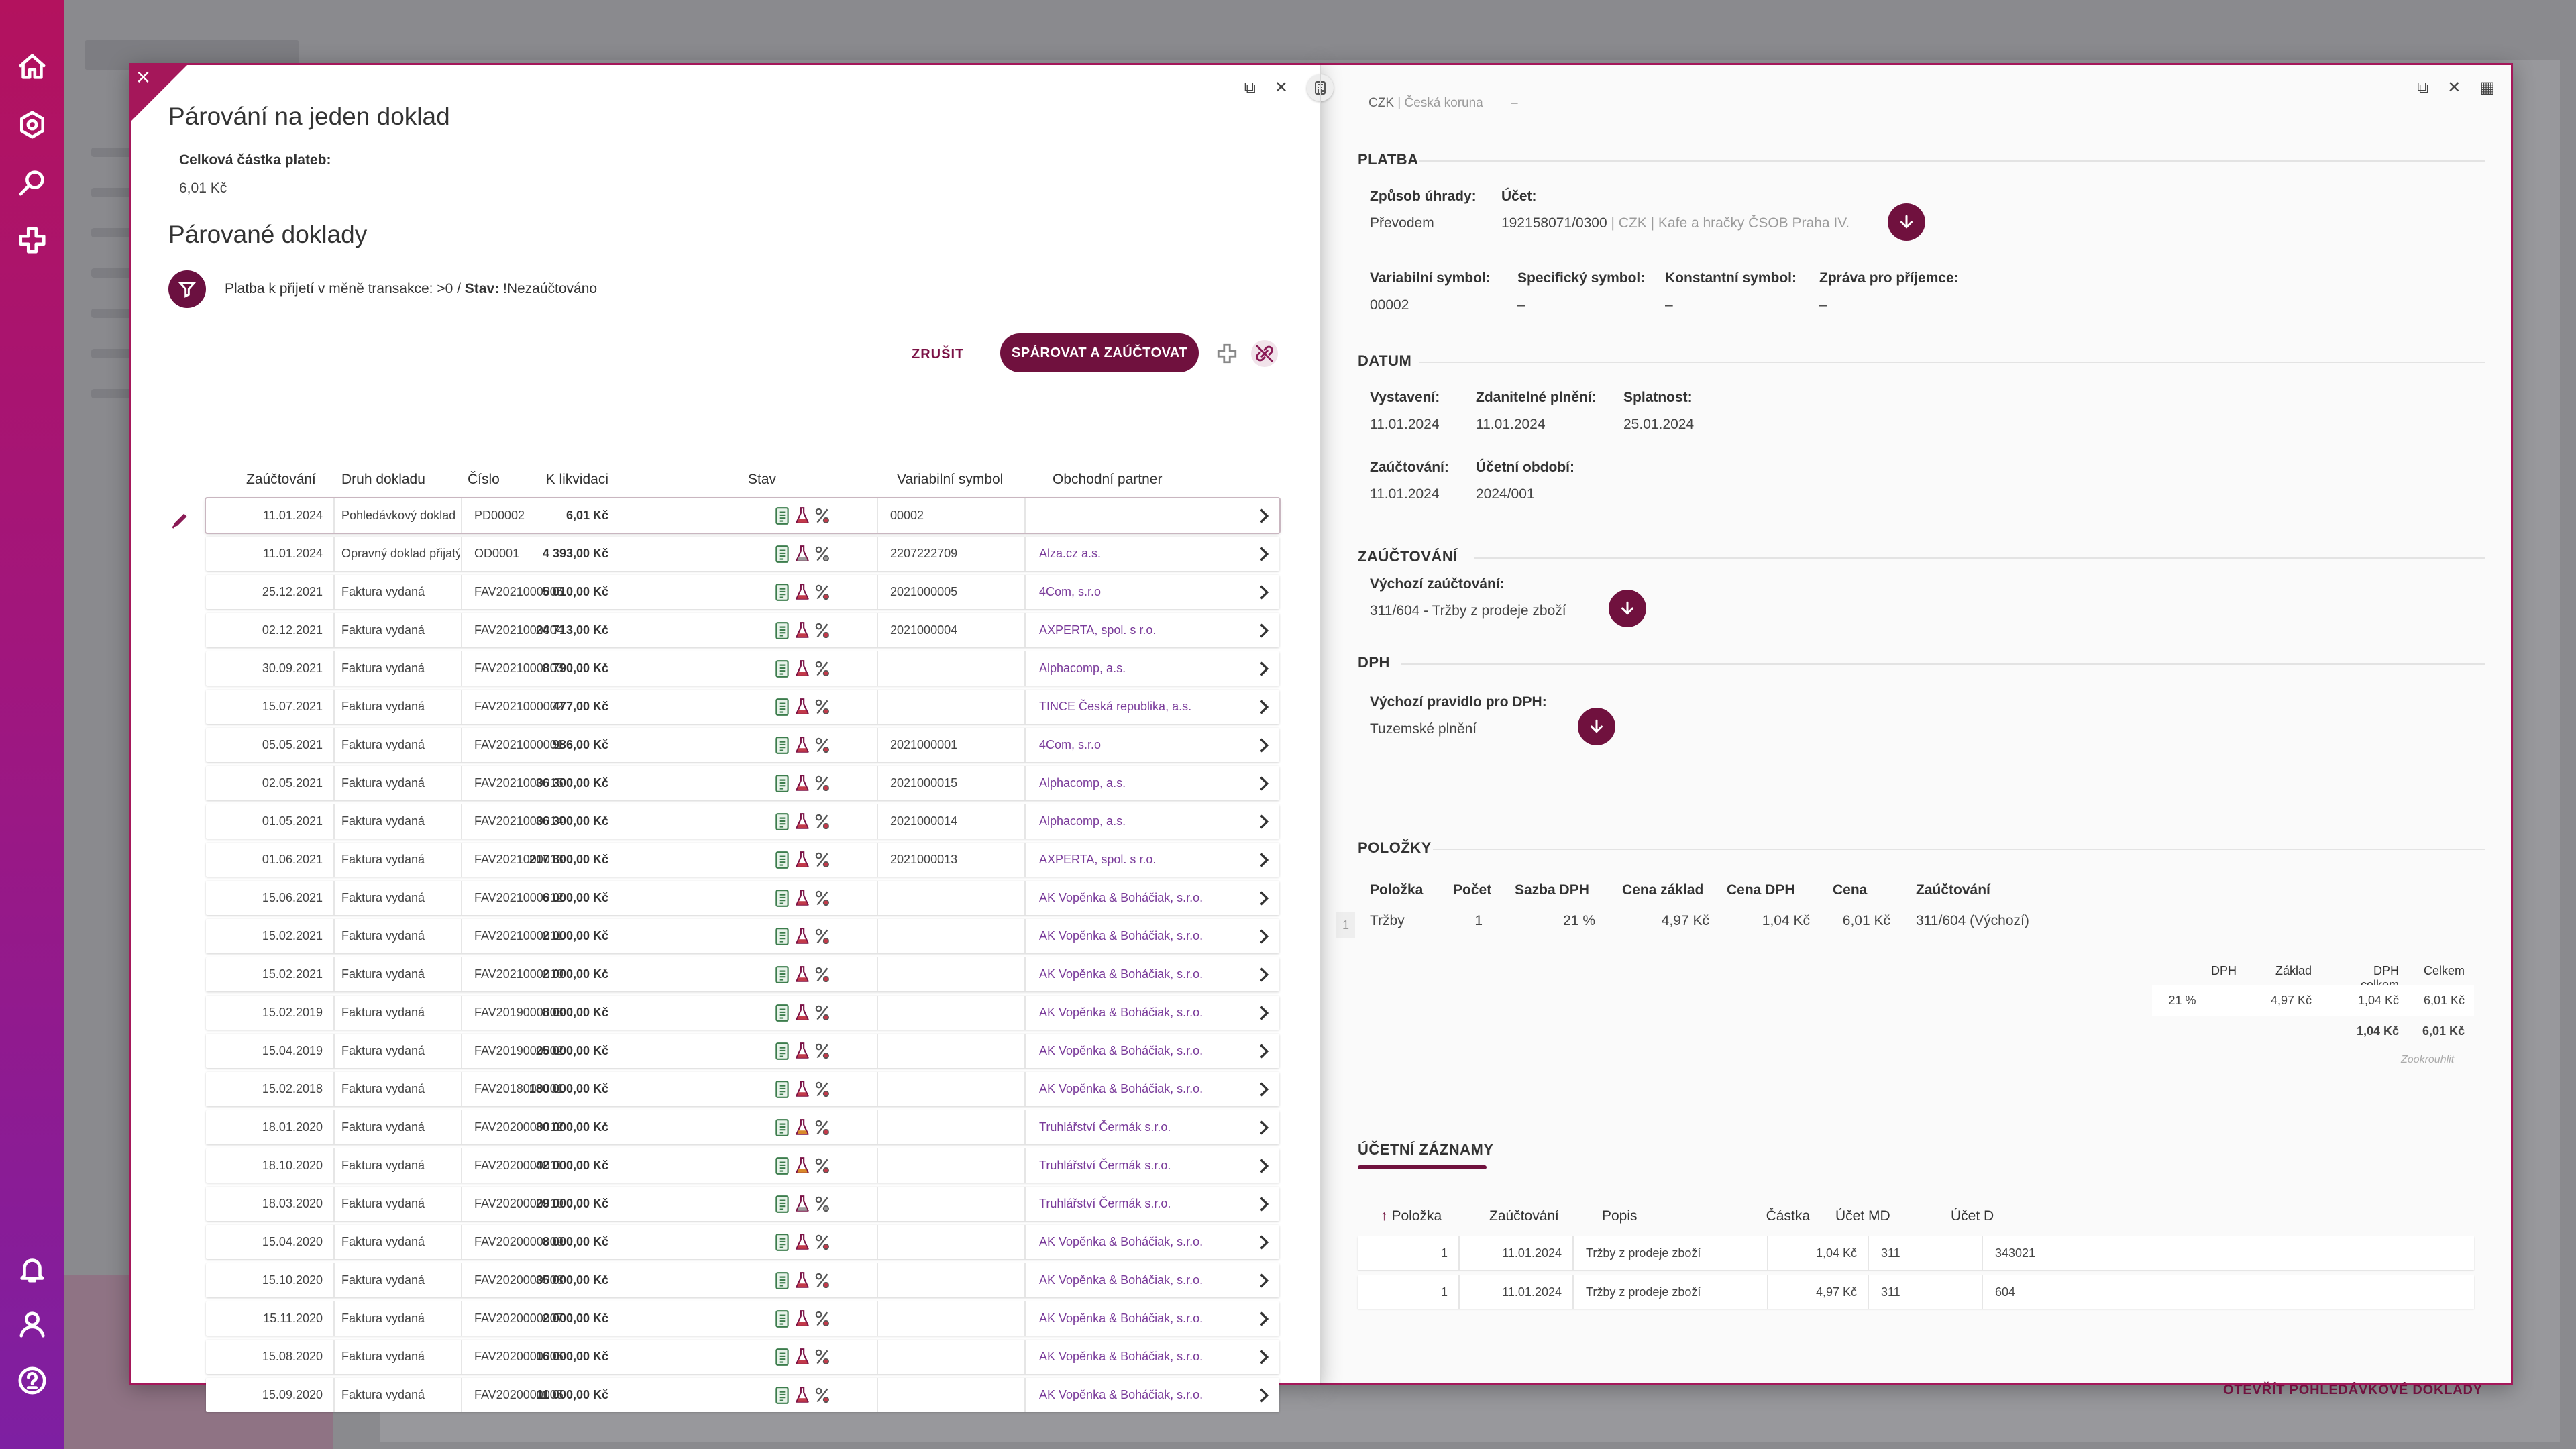 The height and width of the screenshot is (1449, 2576). I want to click on bell-icon, so click(32, 1269).